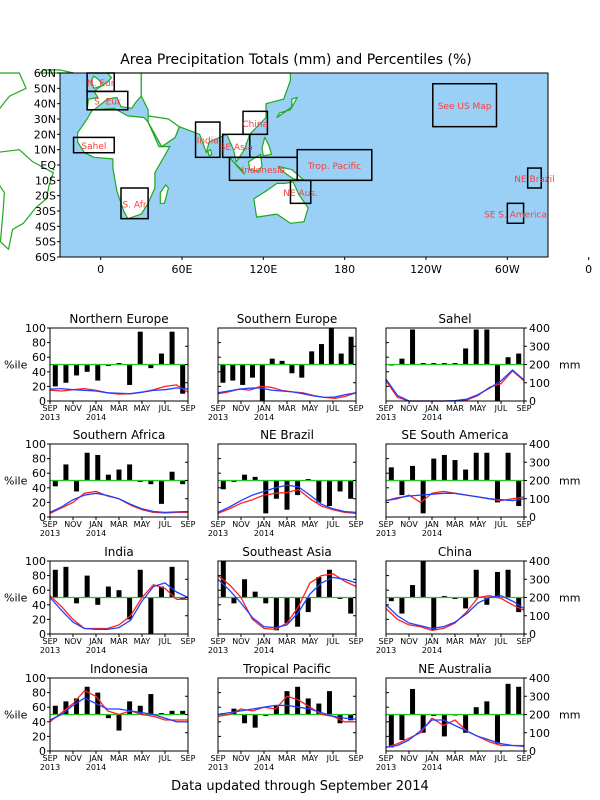 The image size is (600, 800). Describe the element at coordinates (107, 100) in the screenshot. I see `region-box-s-eur` at that location.